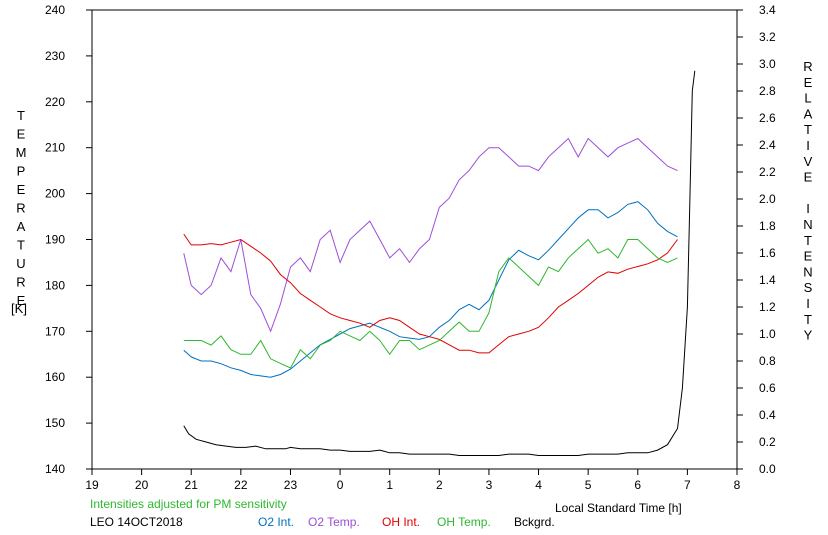 The width and height of the screenshot is (828, 535). I want to click on legend-entry-o2-int: O2 Int., so click(276, 522).